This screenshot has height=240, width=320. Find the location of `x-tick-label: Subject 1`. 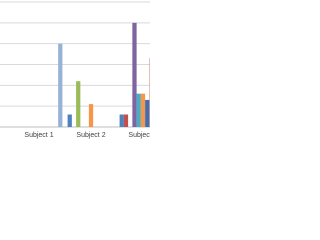

x-tick-label: Subject 1 is located at coordinates (38, 135).